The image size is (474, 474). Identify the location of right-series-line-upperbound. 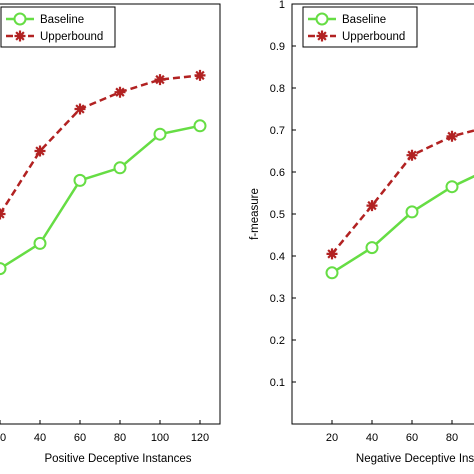
(402, 192).